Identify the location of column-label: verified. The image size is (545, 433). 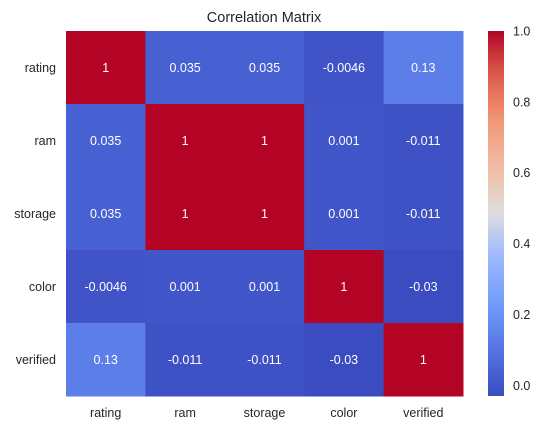
(423, 413).